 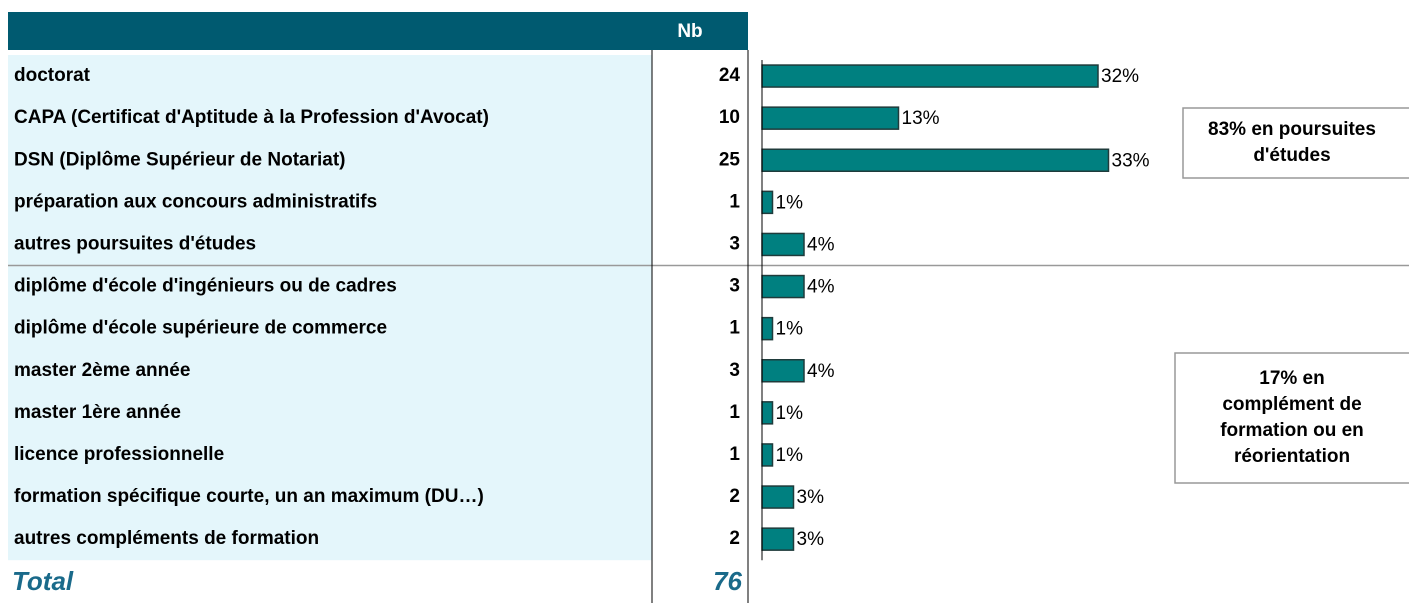 What do you see at coordinates (43, 581) in the screenshot?
I see `total-label: Total` at bounding box center [43, 581].